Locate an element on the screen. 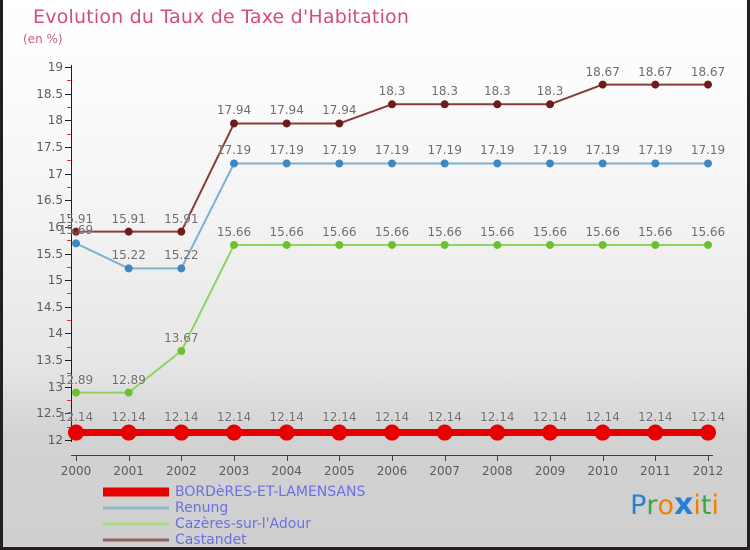 This screenshot has height=550, width=750. data-point-label: 13.67 is located at coordinates (181, 338).